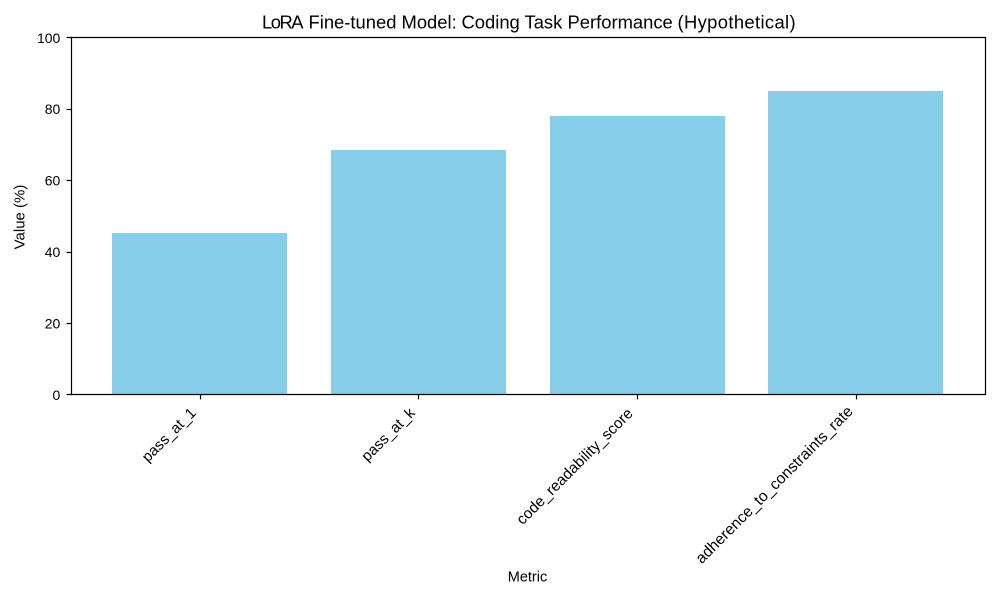  I want to click on svg-text: 60, so click(53, 181).